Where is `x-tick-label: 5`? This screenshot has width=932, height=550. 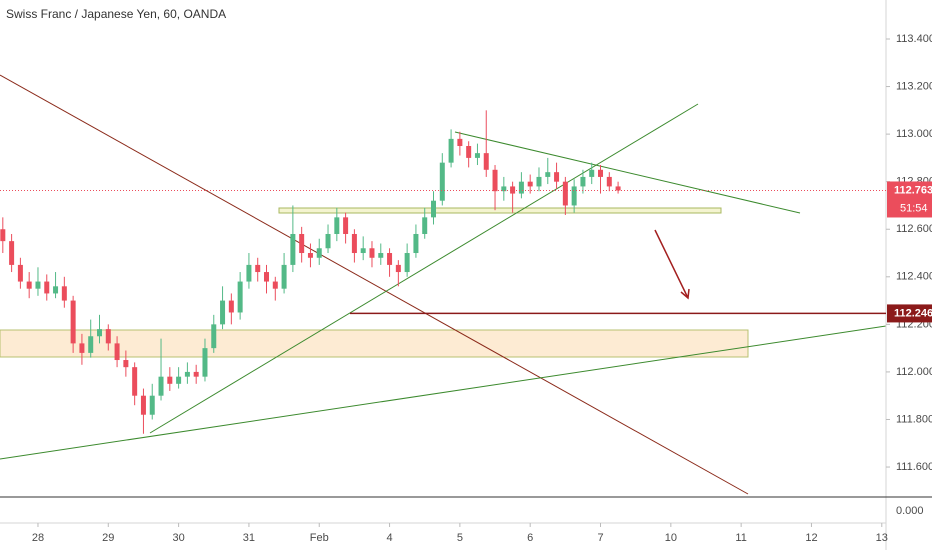
x-tick-label: 5 is located at coordinates (460, 538).